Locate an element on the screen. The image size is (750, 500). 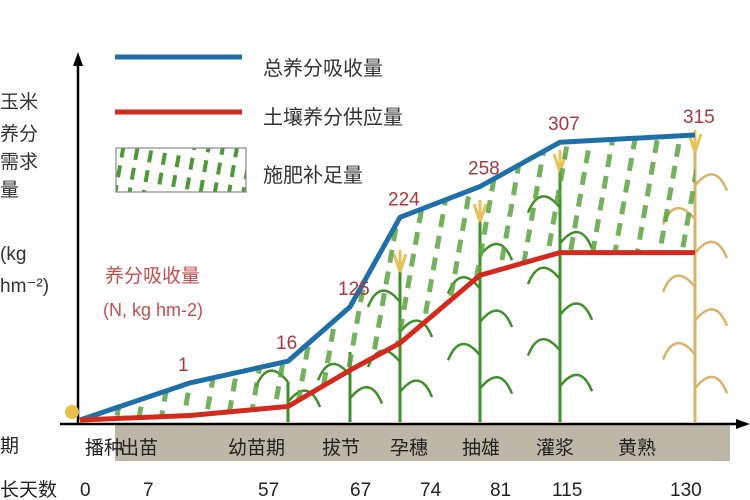
legend-label-total: 总养分吸收量 is located at coordinates (323, 68).